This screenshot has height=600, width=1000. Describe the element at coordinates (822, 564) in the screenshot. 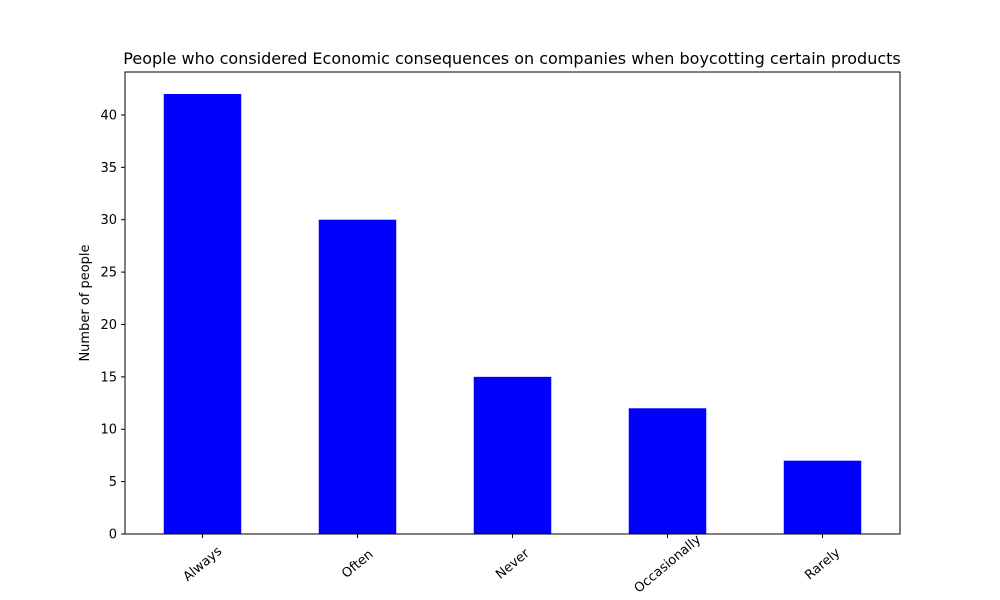

I see `x-tick-label: Rarely` at that location.